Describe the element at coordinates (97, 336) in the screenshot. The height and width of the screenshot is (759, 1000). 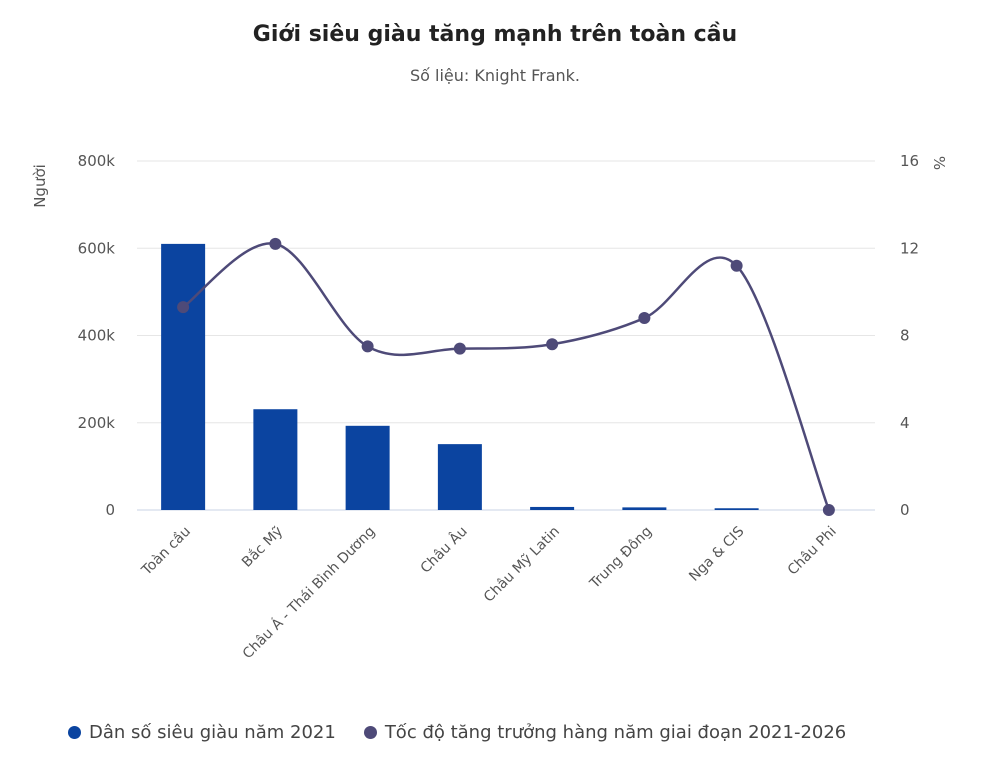
I see `y-left-tick-label: 400k` at that location.